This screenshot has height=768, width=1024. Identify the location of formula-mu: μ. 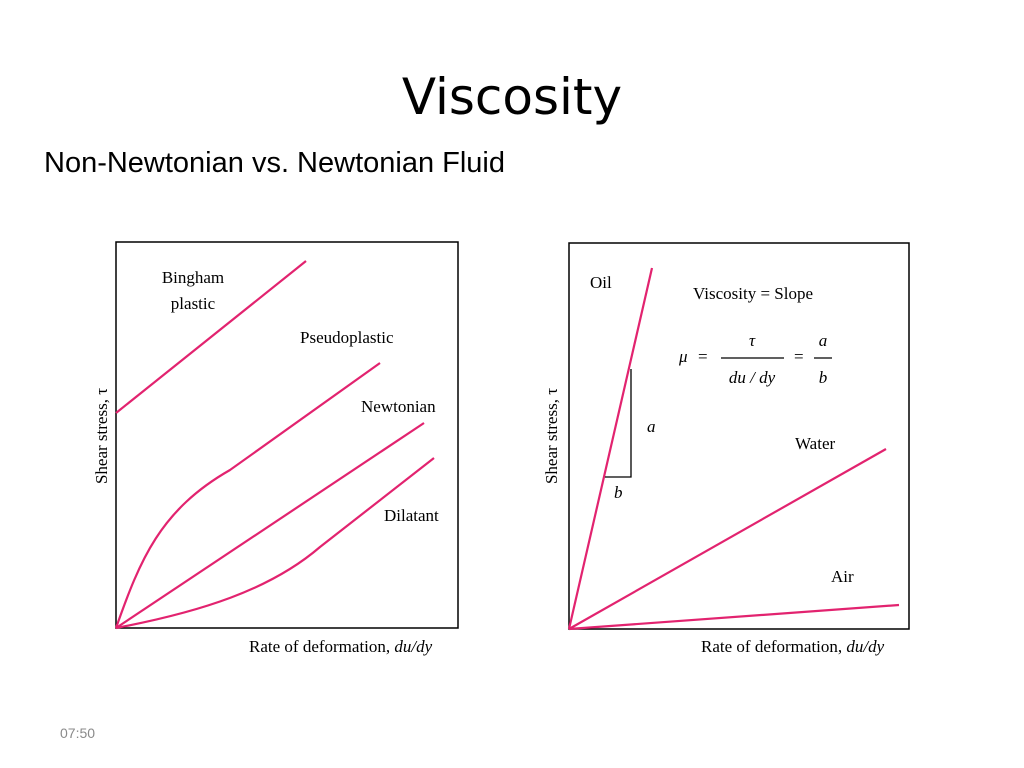
(683, 356).